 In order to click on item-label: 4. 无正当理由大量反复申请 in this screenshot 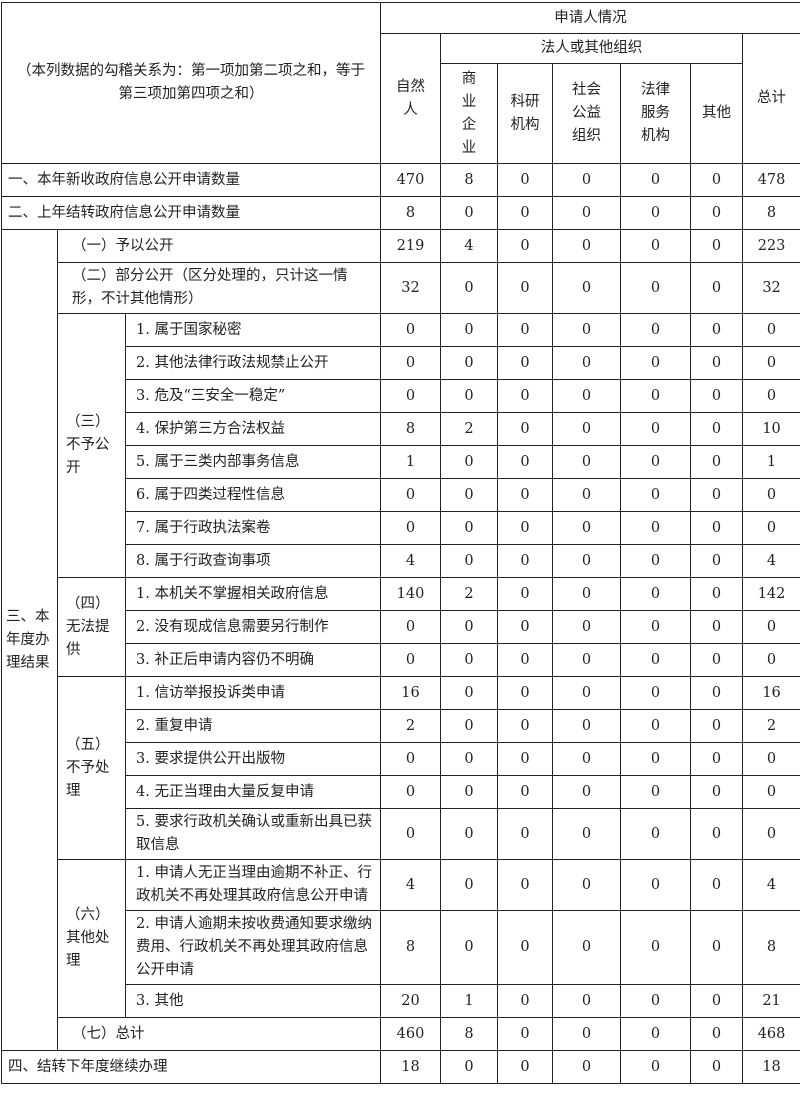, I will do `click(253, 792)`.